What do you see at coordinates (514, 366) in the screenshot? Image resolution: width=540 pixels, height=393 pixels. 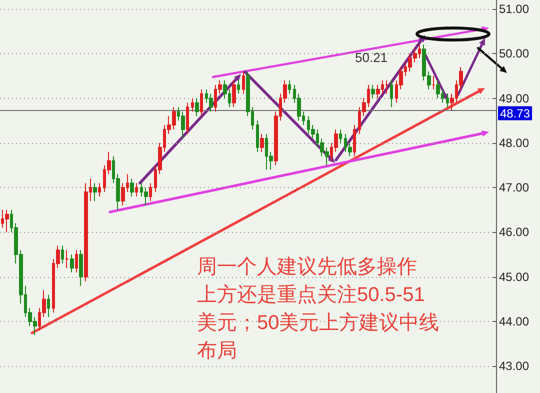 I see `y-tick-label: 43.00` at bounding box center [514, 366].